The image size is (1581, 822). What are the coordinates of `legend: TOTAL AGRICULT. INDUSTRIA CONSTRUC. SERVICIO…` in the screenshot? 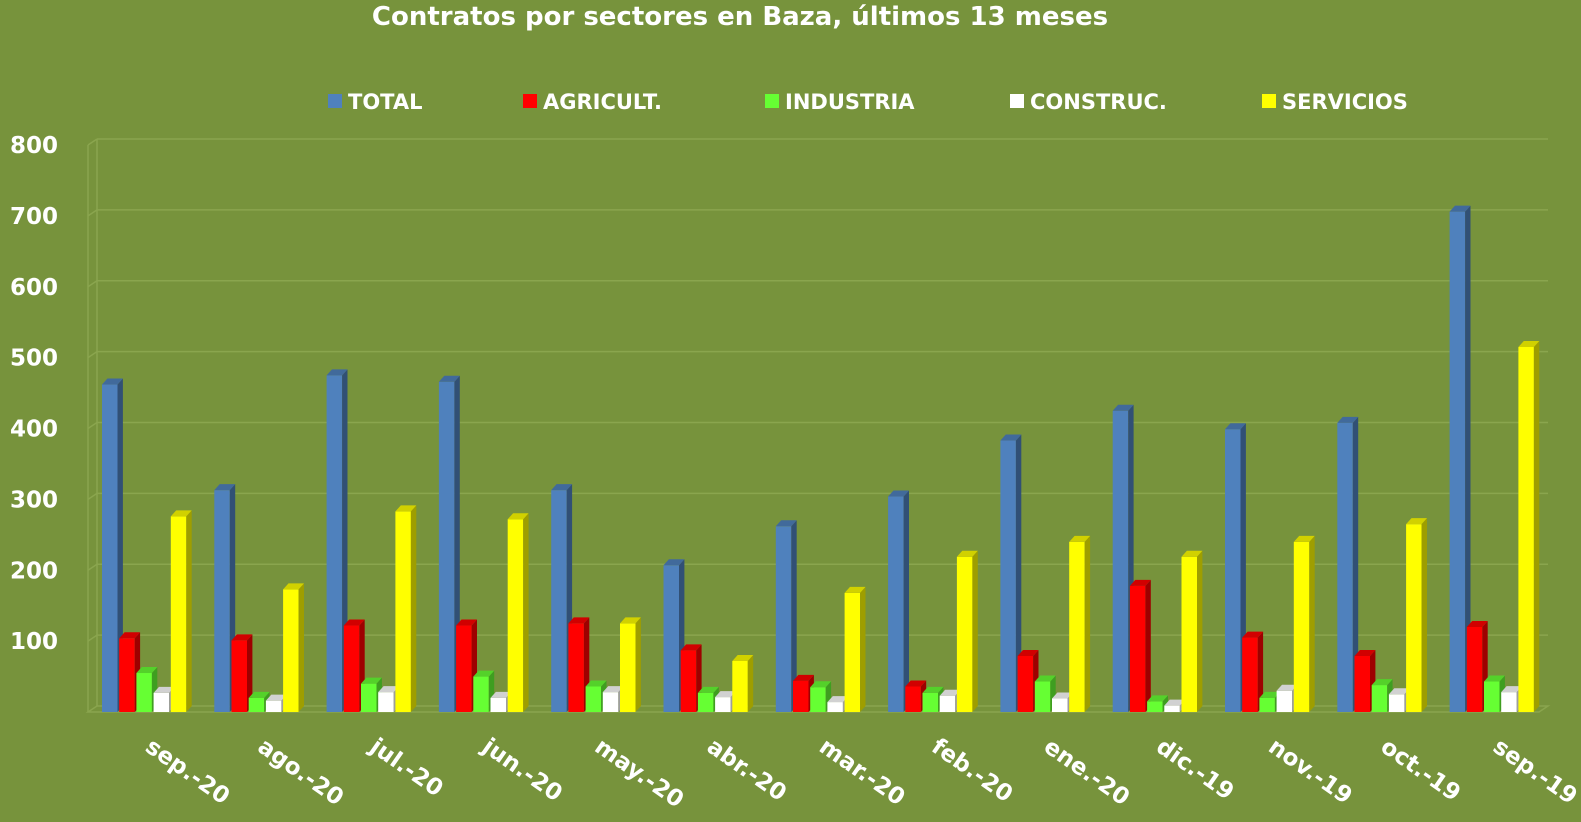 It's located at (868, 102).